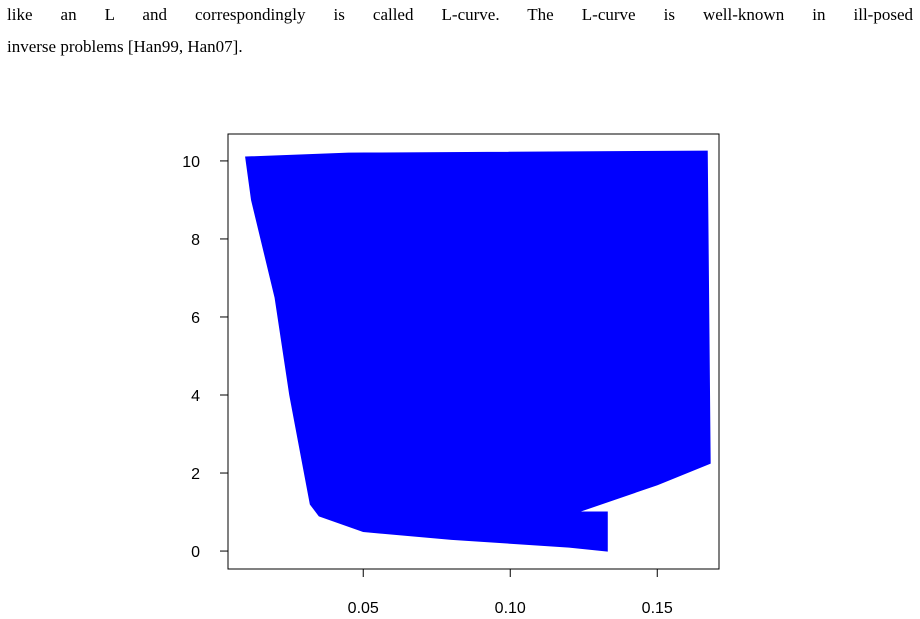 Image resolution: width=920 pixels, height=619 pixels. Describe the element at coordinates (363, 608) in the screenshot. I see `x-tick-label: 0.05` at that location.